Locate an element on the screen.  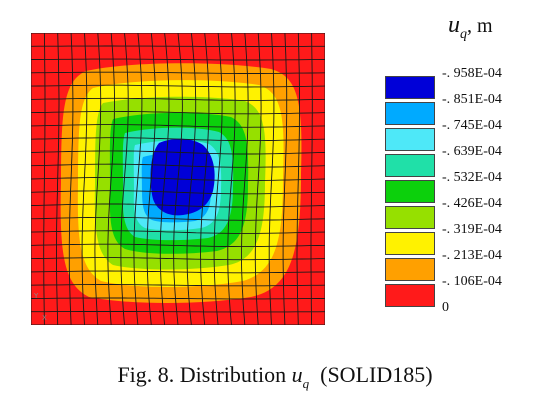
caption-prefix: Fig. 8. Distribution is located at coordinates (202, 374).